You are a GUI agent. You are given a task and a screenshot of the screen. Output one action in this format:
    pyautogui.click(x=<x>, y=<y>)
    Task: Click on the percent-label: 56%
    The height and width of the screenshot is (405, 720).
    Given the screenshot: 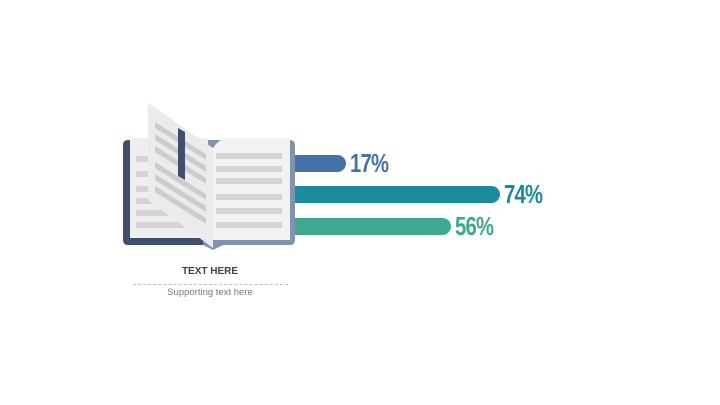 What is the action you would take?
    pyautogui.click(x=474, y=226)
    